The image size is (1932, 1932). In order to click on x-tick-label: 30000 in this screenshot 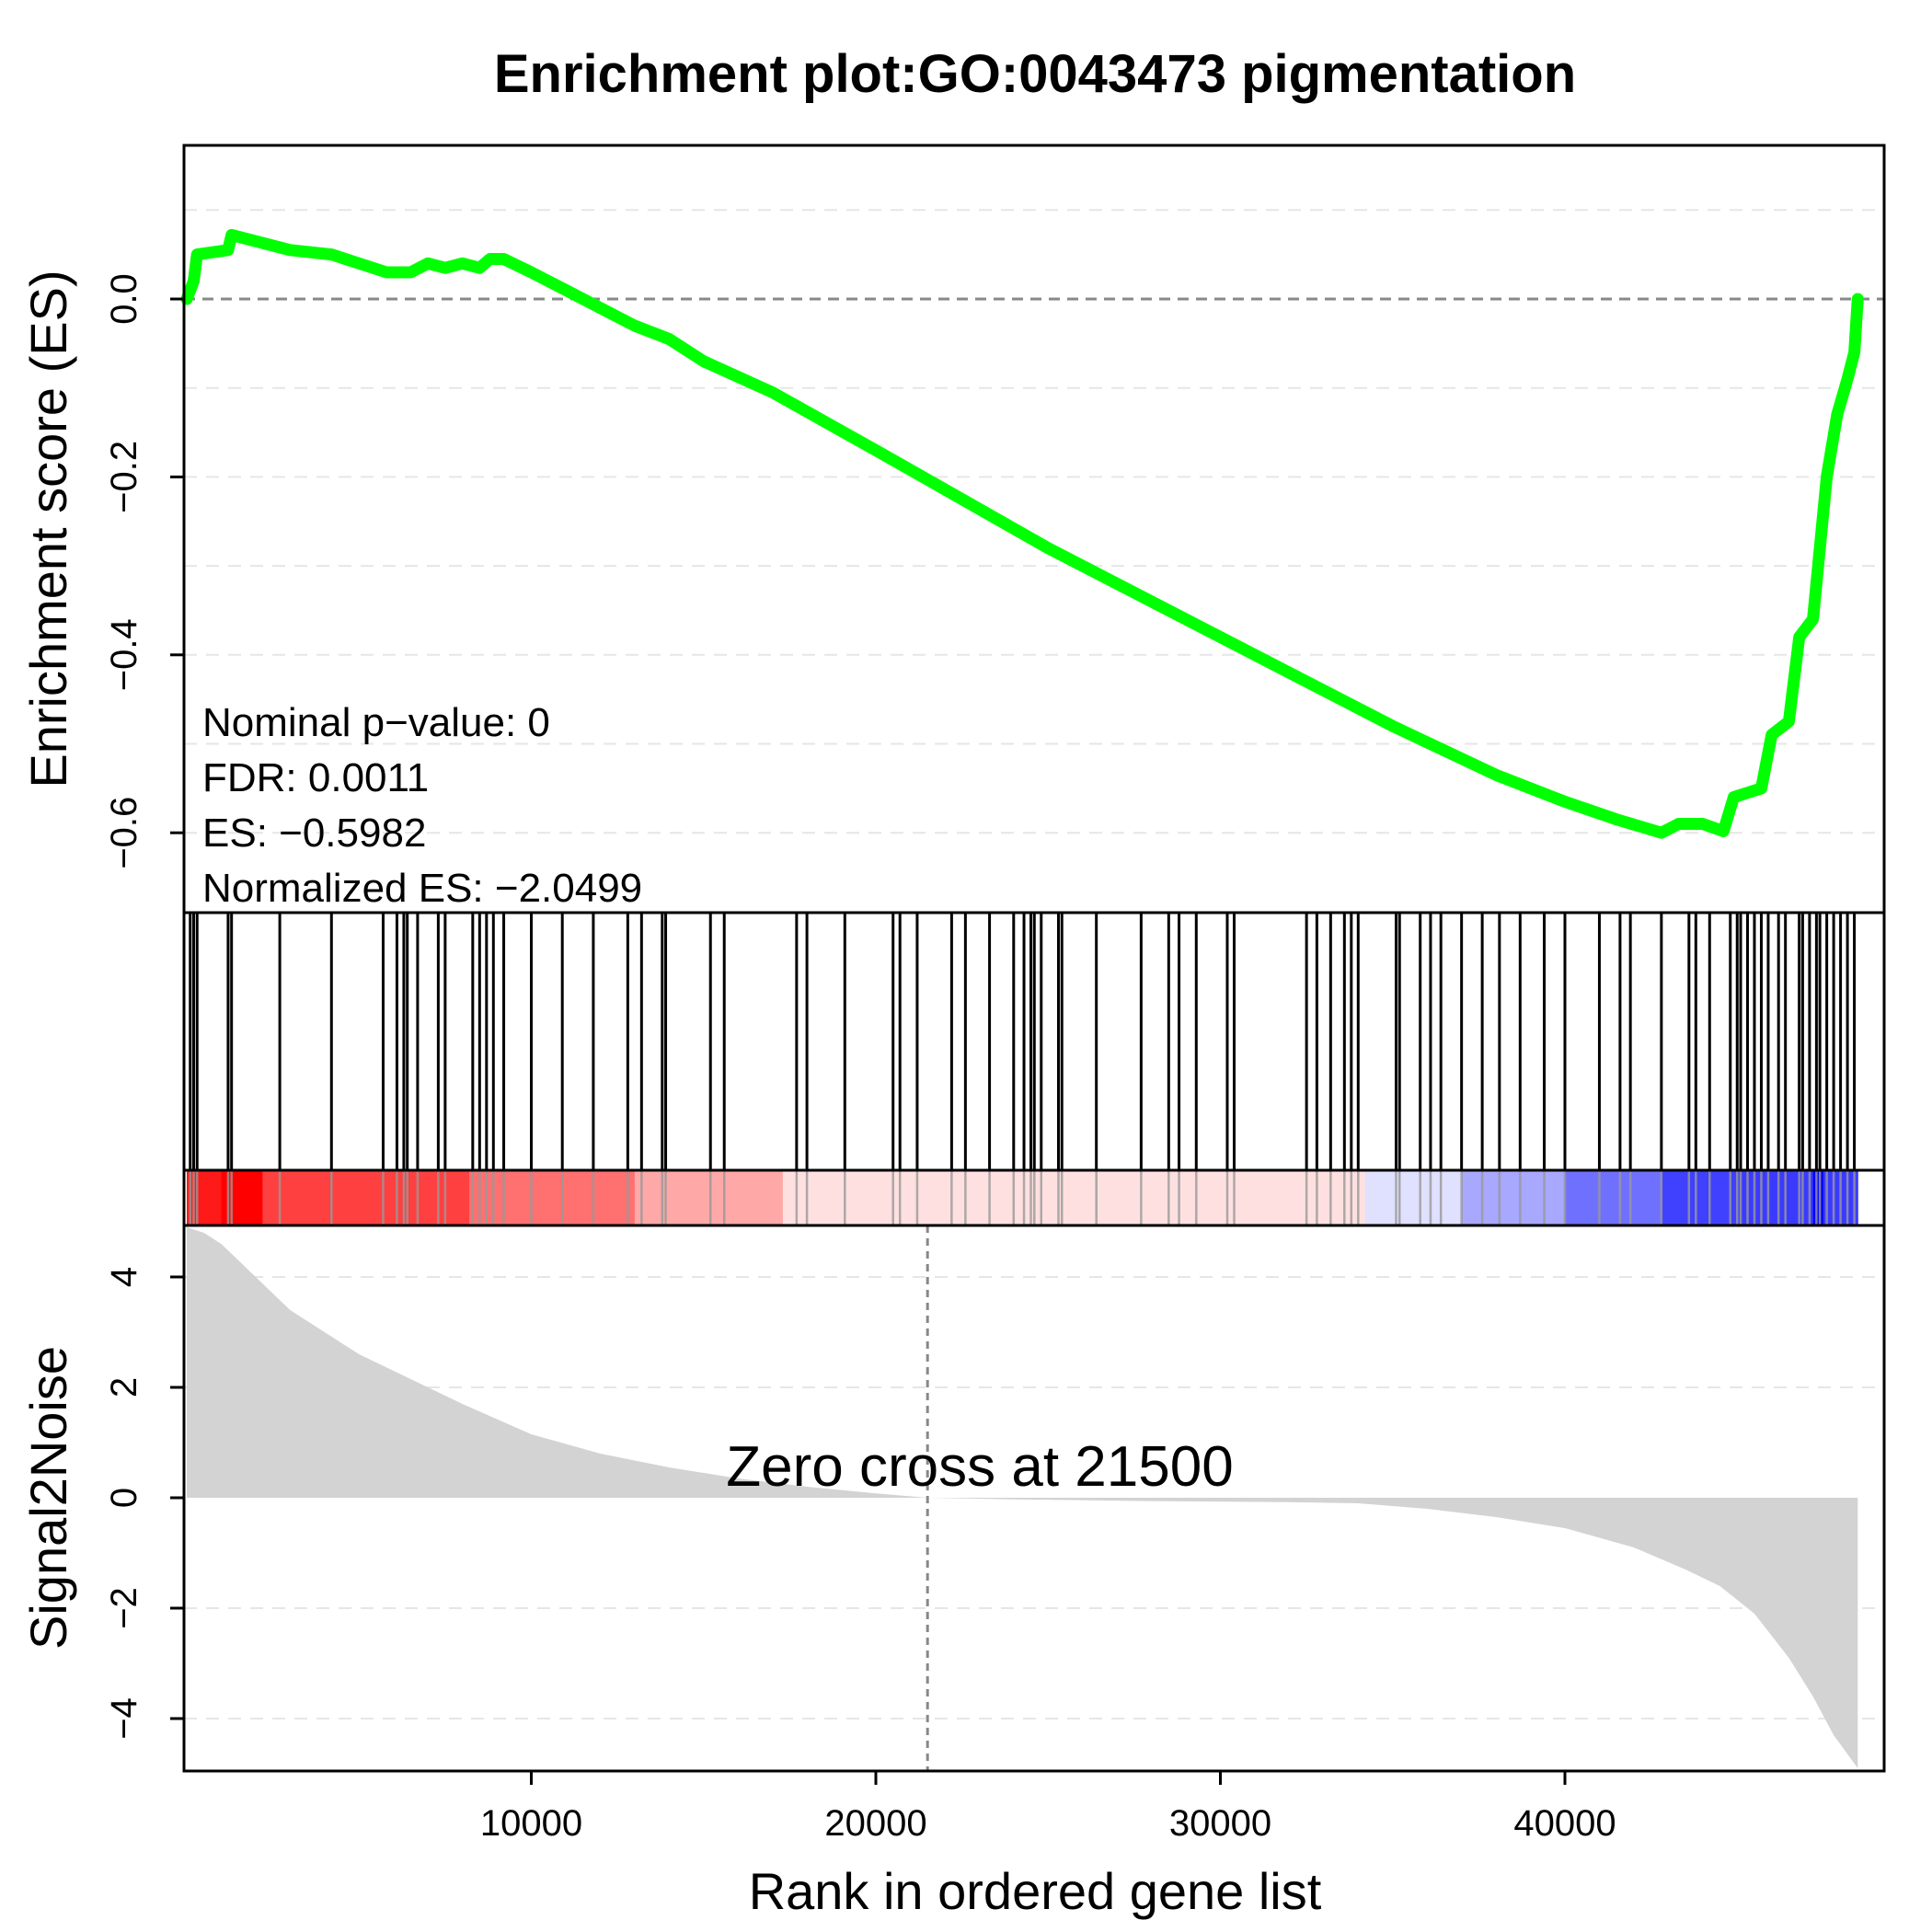, I will do `click(1220, 1823)`.